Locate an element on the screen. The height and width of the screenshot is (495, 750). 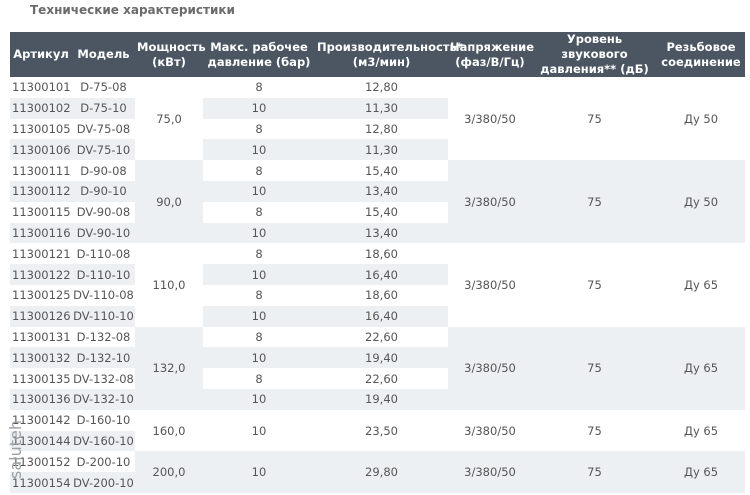
table-row: 11300125 DV-110-08 8 18,60 is located at coordinates (377, 295).